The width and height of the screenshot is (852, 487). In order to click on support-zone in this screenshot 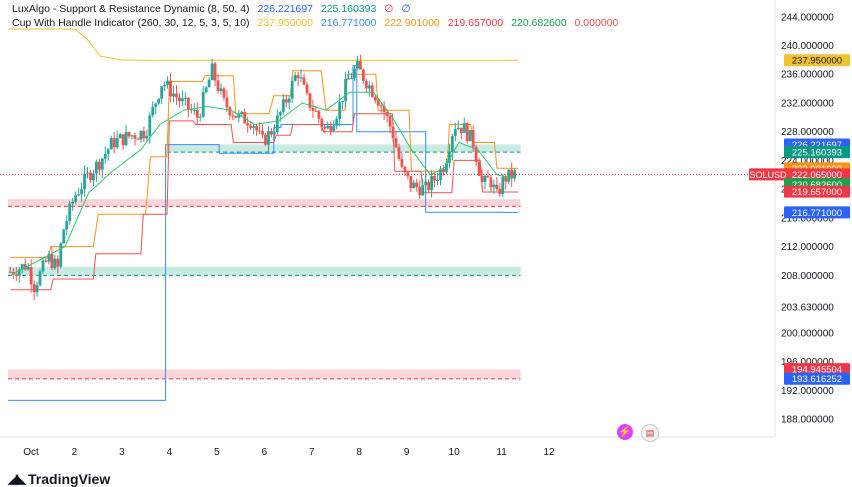, I will do `click(343, 148)`.